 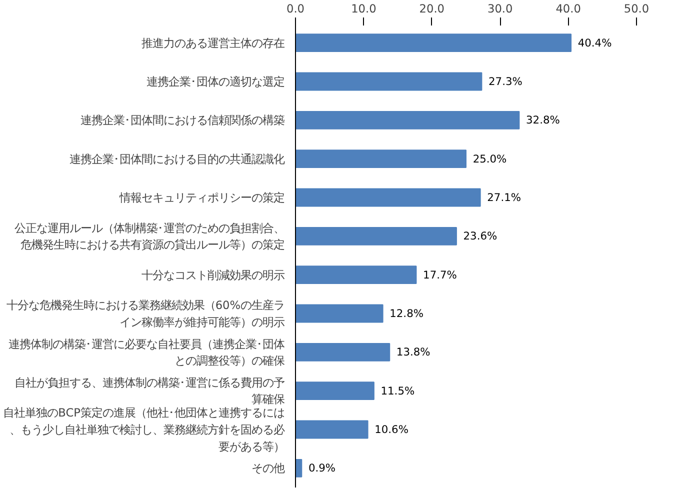 What do you see at coordinates (595, 43) in the screenshot?
I see `data-label: 40.4%` at bounding box center [595, 43].